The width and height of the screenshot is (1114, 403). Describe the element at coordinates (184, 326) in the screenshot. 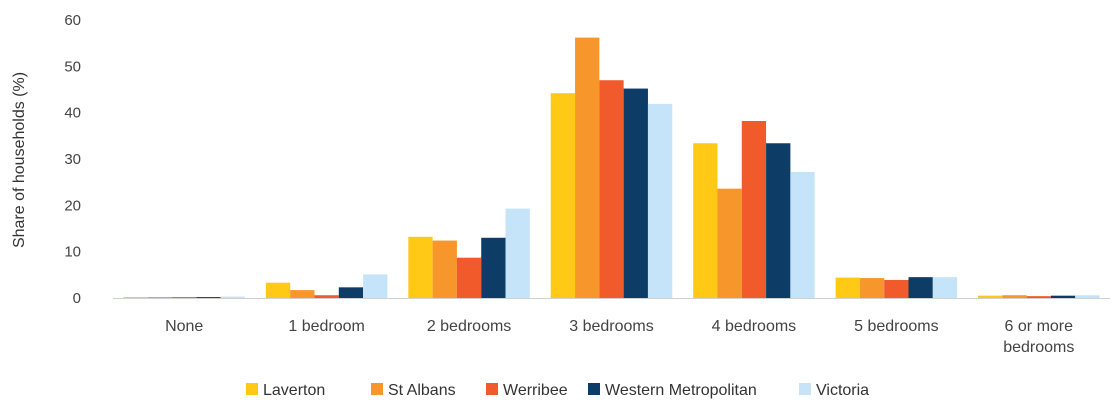

I see `x-tick-label: None` at that location.